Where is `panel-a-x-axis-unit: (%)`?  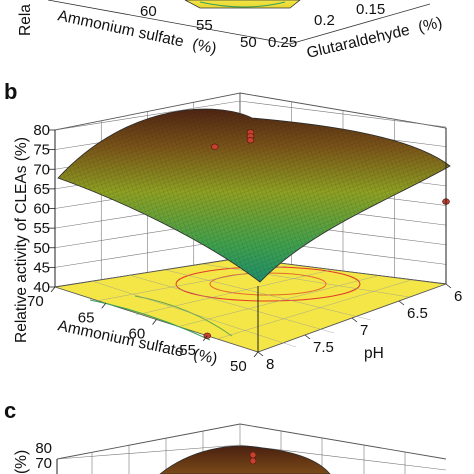
panel-a-x-axis-unit: (%) is located at coordinates (204, 47).